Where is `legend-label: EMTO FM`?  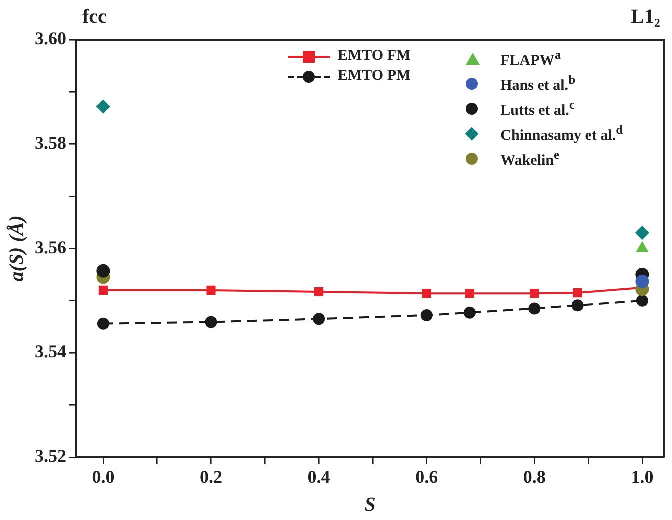 legend-label: EMTO FM is located at coordinates (374, 56).